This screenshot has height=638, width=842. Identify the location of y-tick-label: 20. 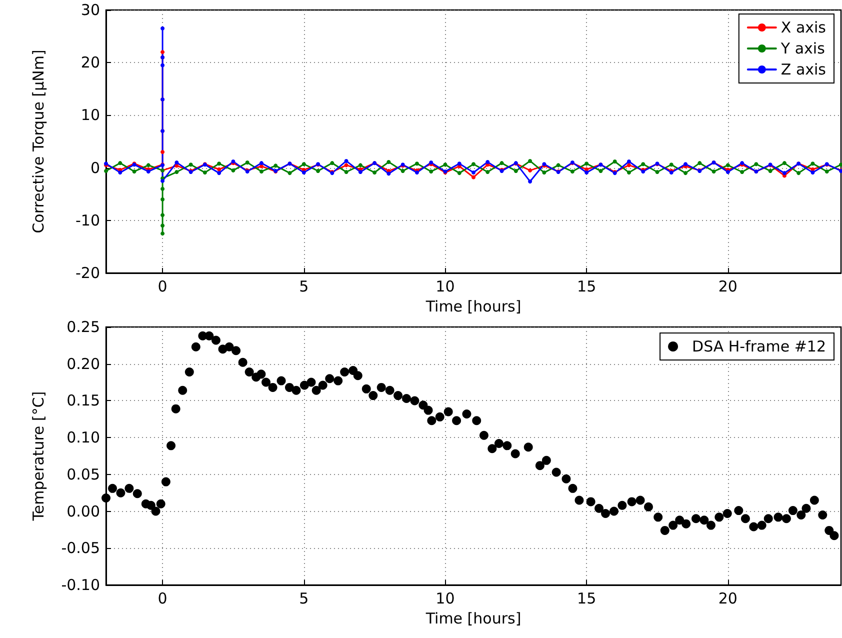
(90, 63).